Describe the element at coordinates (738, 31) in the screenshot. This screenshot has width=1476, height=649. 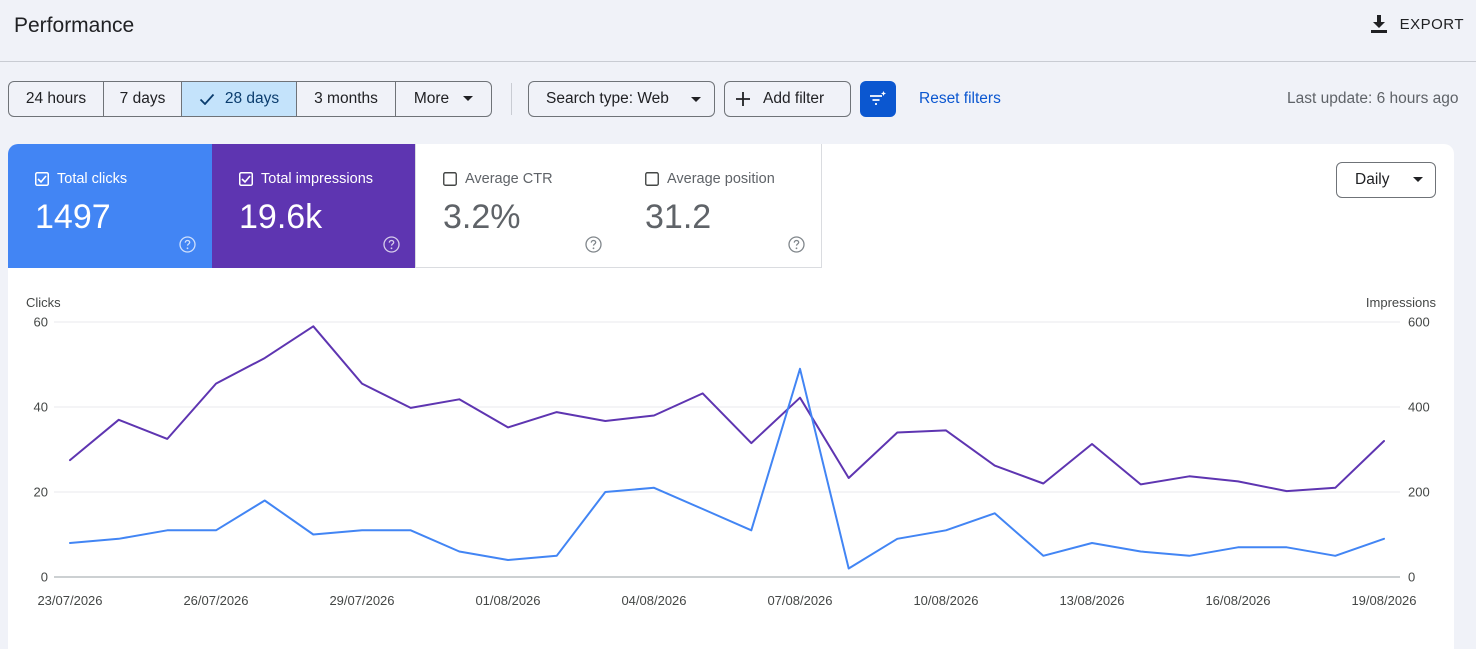
I see `page-header: Performance EXPORT` at that location.